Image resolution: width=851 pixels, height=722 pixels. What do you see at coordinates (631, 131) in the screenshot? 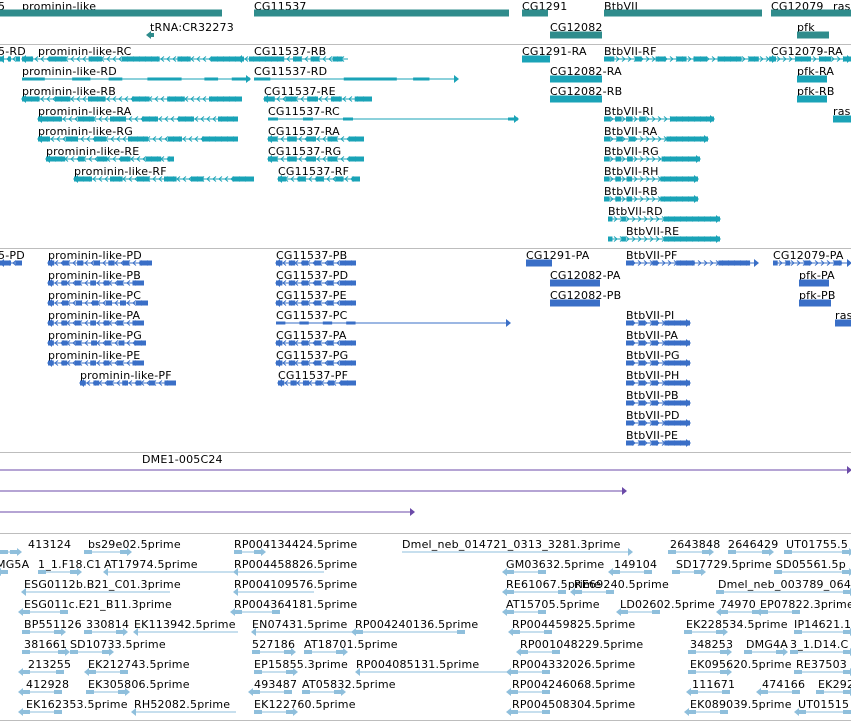
I see `feature-label: BtbVII-RA` at bounding box center [631, 131].